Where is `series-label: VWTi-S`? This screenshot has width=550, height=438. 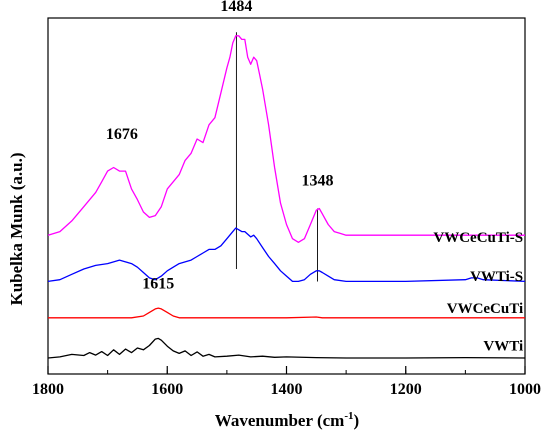
series-label: VWTi-S is located at coordinates (496, 277).